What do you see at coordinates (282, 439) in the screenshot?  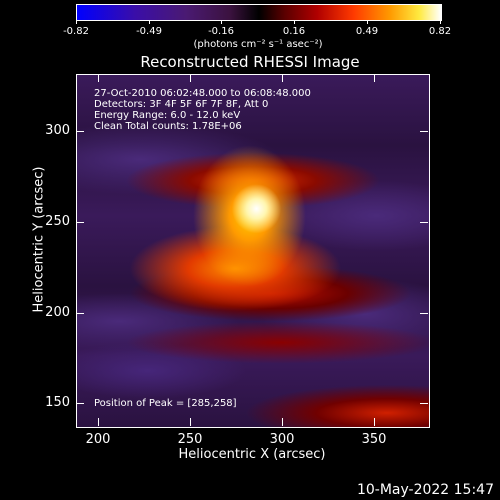 I see `x-tick-label: 300` at bounding box center [282, 439].